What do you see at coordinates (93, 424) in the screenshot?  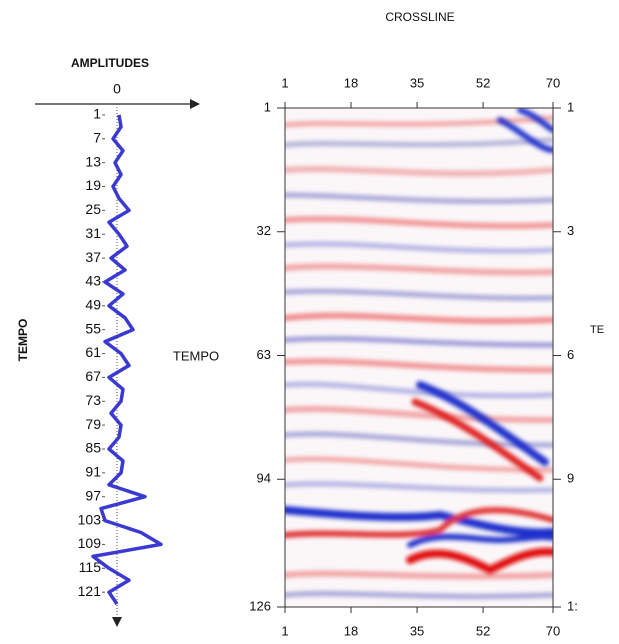 I see `y-tick-label: 79` at bounding box center [93, 424].